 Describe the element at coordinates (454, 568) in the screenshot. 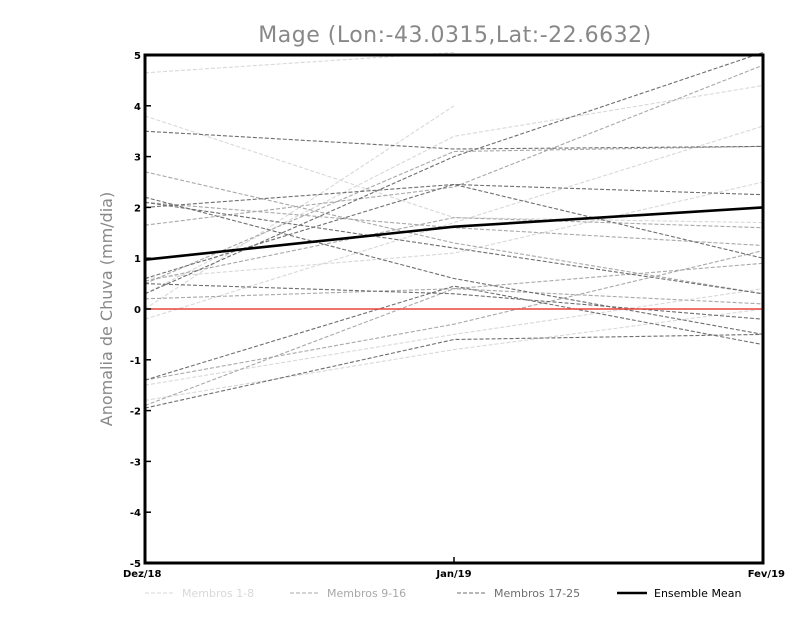

I see `x-axis-ticks: Dez/18 Jan/19 Fev/19` at that location.